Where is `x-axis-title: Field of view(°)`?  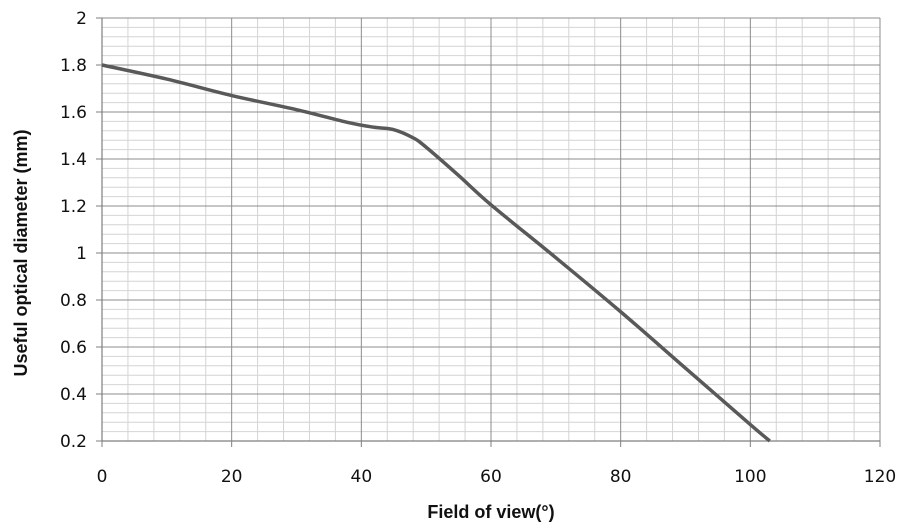 x-axis-title: Field of view(°) is located at coordinates (490, 512).